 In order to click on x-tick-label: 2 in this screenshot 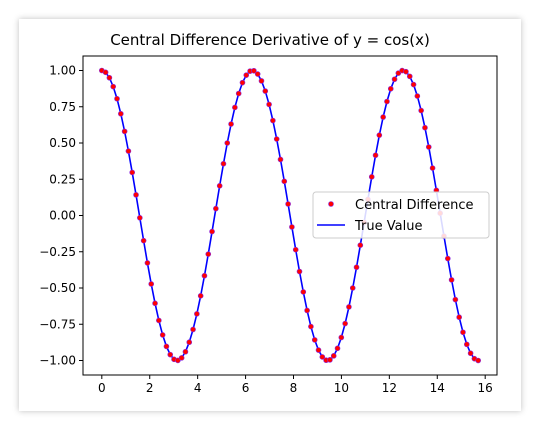, I will do `click(150, 388)`.